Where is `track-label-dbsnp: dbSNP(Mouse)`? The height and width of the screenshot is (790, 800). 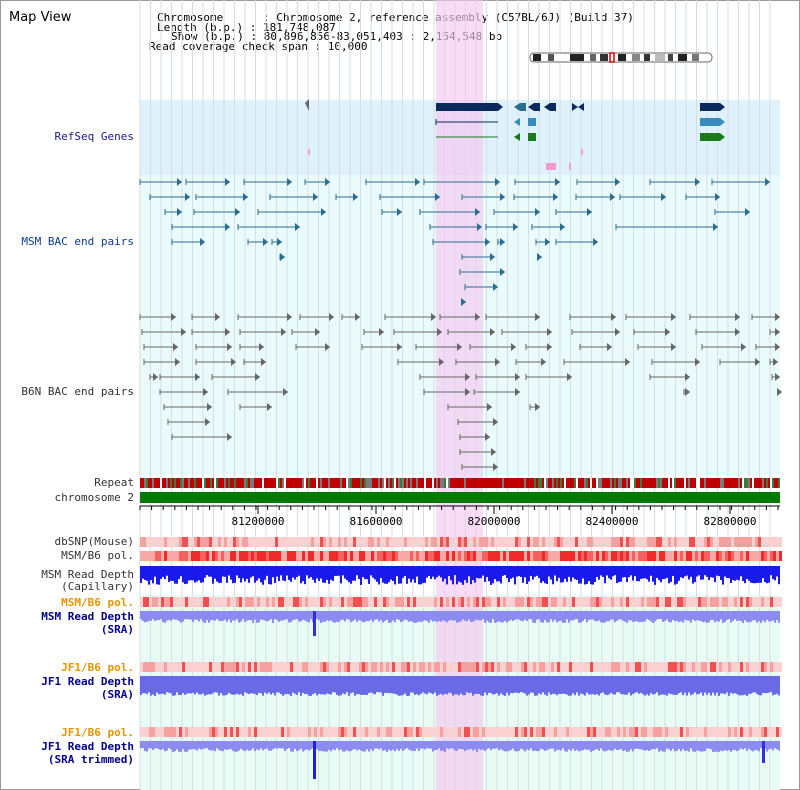 track-label-dbsnp: dbSNP(Mouse) is located at coordinates (94, 541).